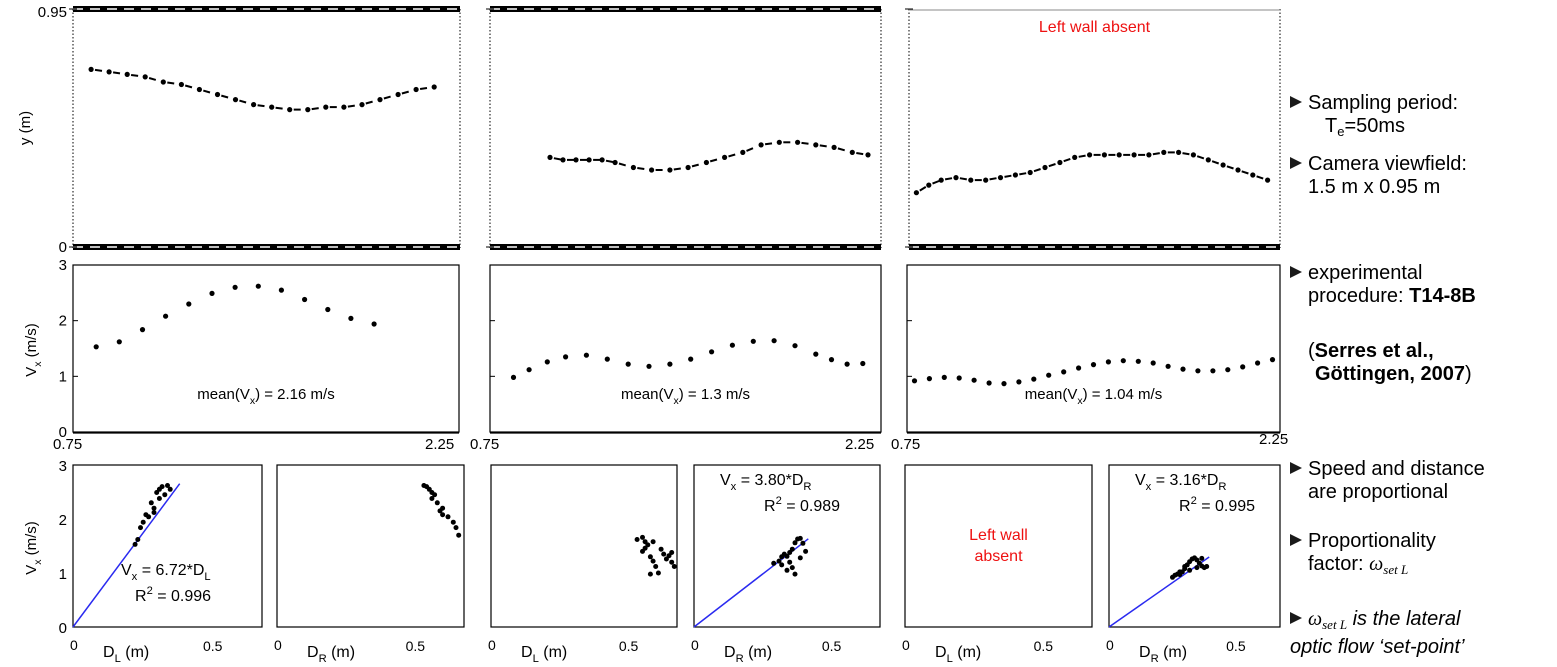  What do you see at coordinates (1378, 176) in the screenshot?
I see `bullet-camera-viewfield: Camera viewfield: 1.5 m x 0.95 m` at bounding box center [1378, 176].